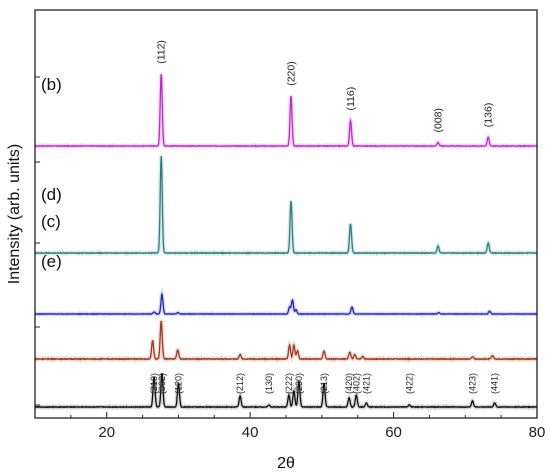 Image resolution: width=550 pixels, height=476 pixels. I want to click on x-tick-label: 40, so click(250, 432).